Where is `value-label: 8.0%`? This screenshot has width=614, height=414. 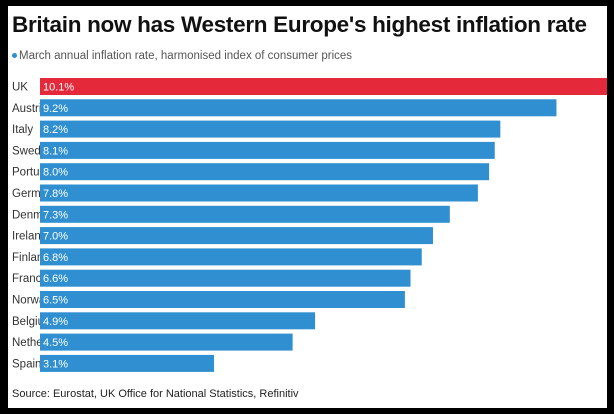 value-label: 8.0% is located at coordinates (55, 173).